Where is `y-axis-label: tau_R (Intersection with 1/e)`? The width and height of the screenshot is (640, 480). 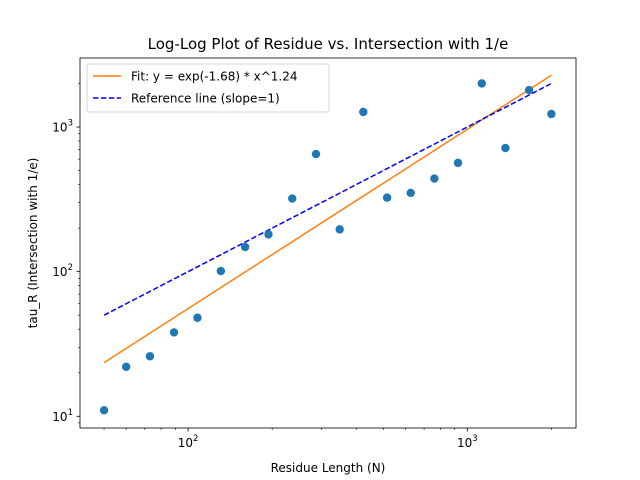 y-axis-label: tau_R (Intersection with 1/e) is located at coordinates (33, 243).